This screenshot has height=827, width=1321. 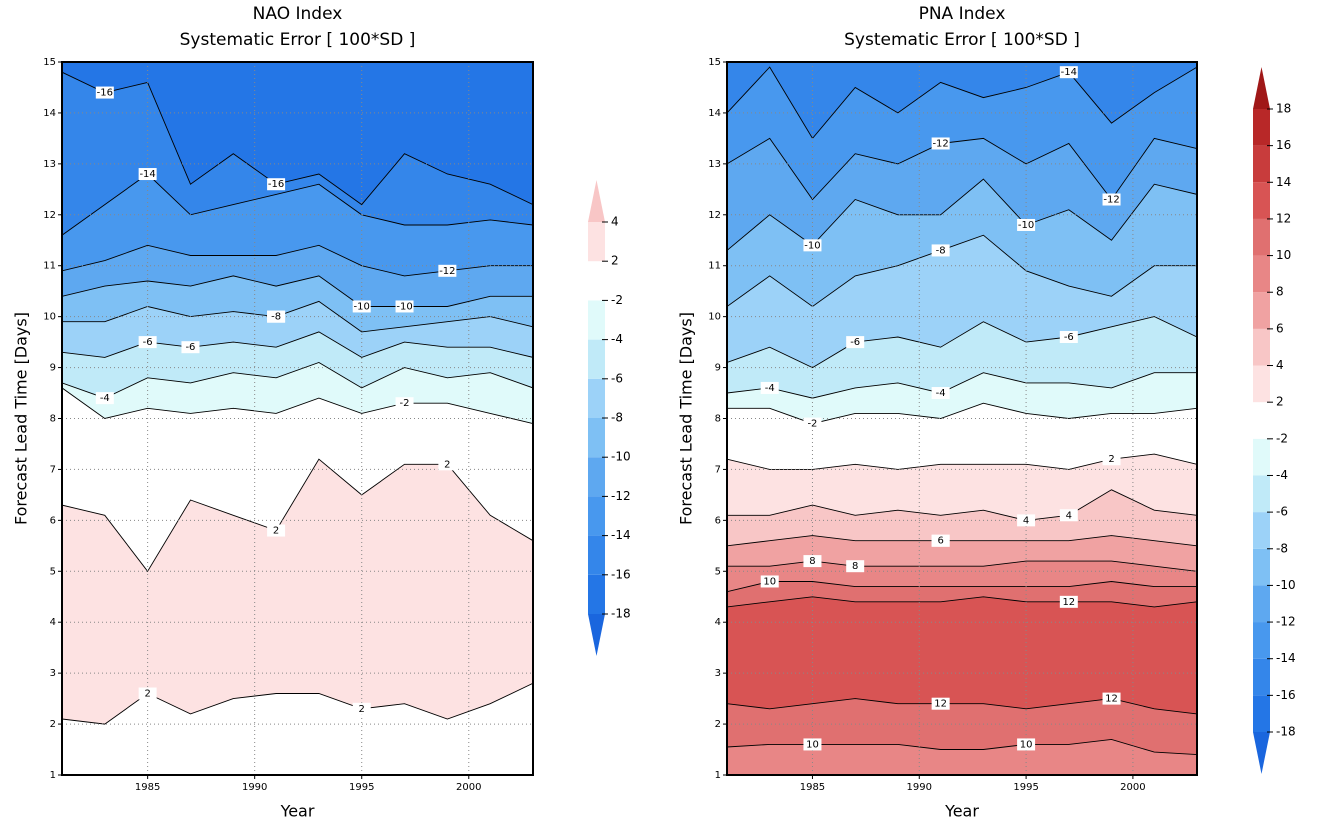 What do you see at coordinates (1069, 72) in the screenshot?
I see `contour-label: -14` at bounding box center [1069, 72].